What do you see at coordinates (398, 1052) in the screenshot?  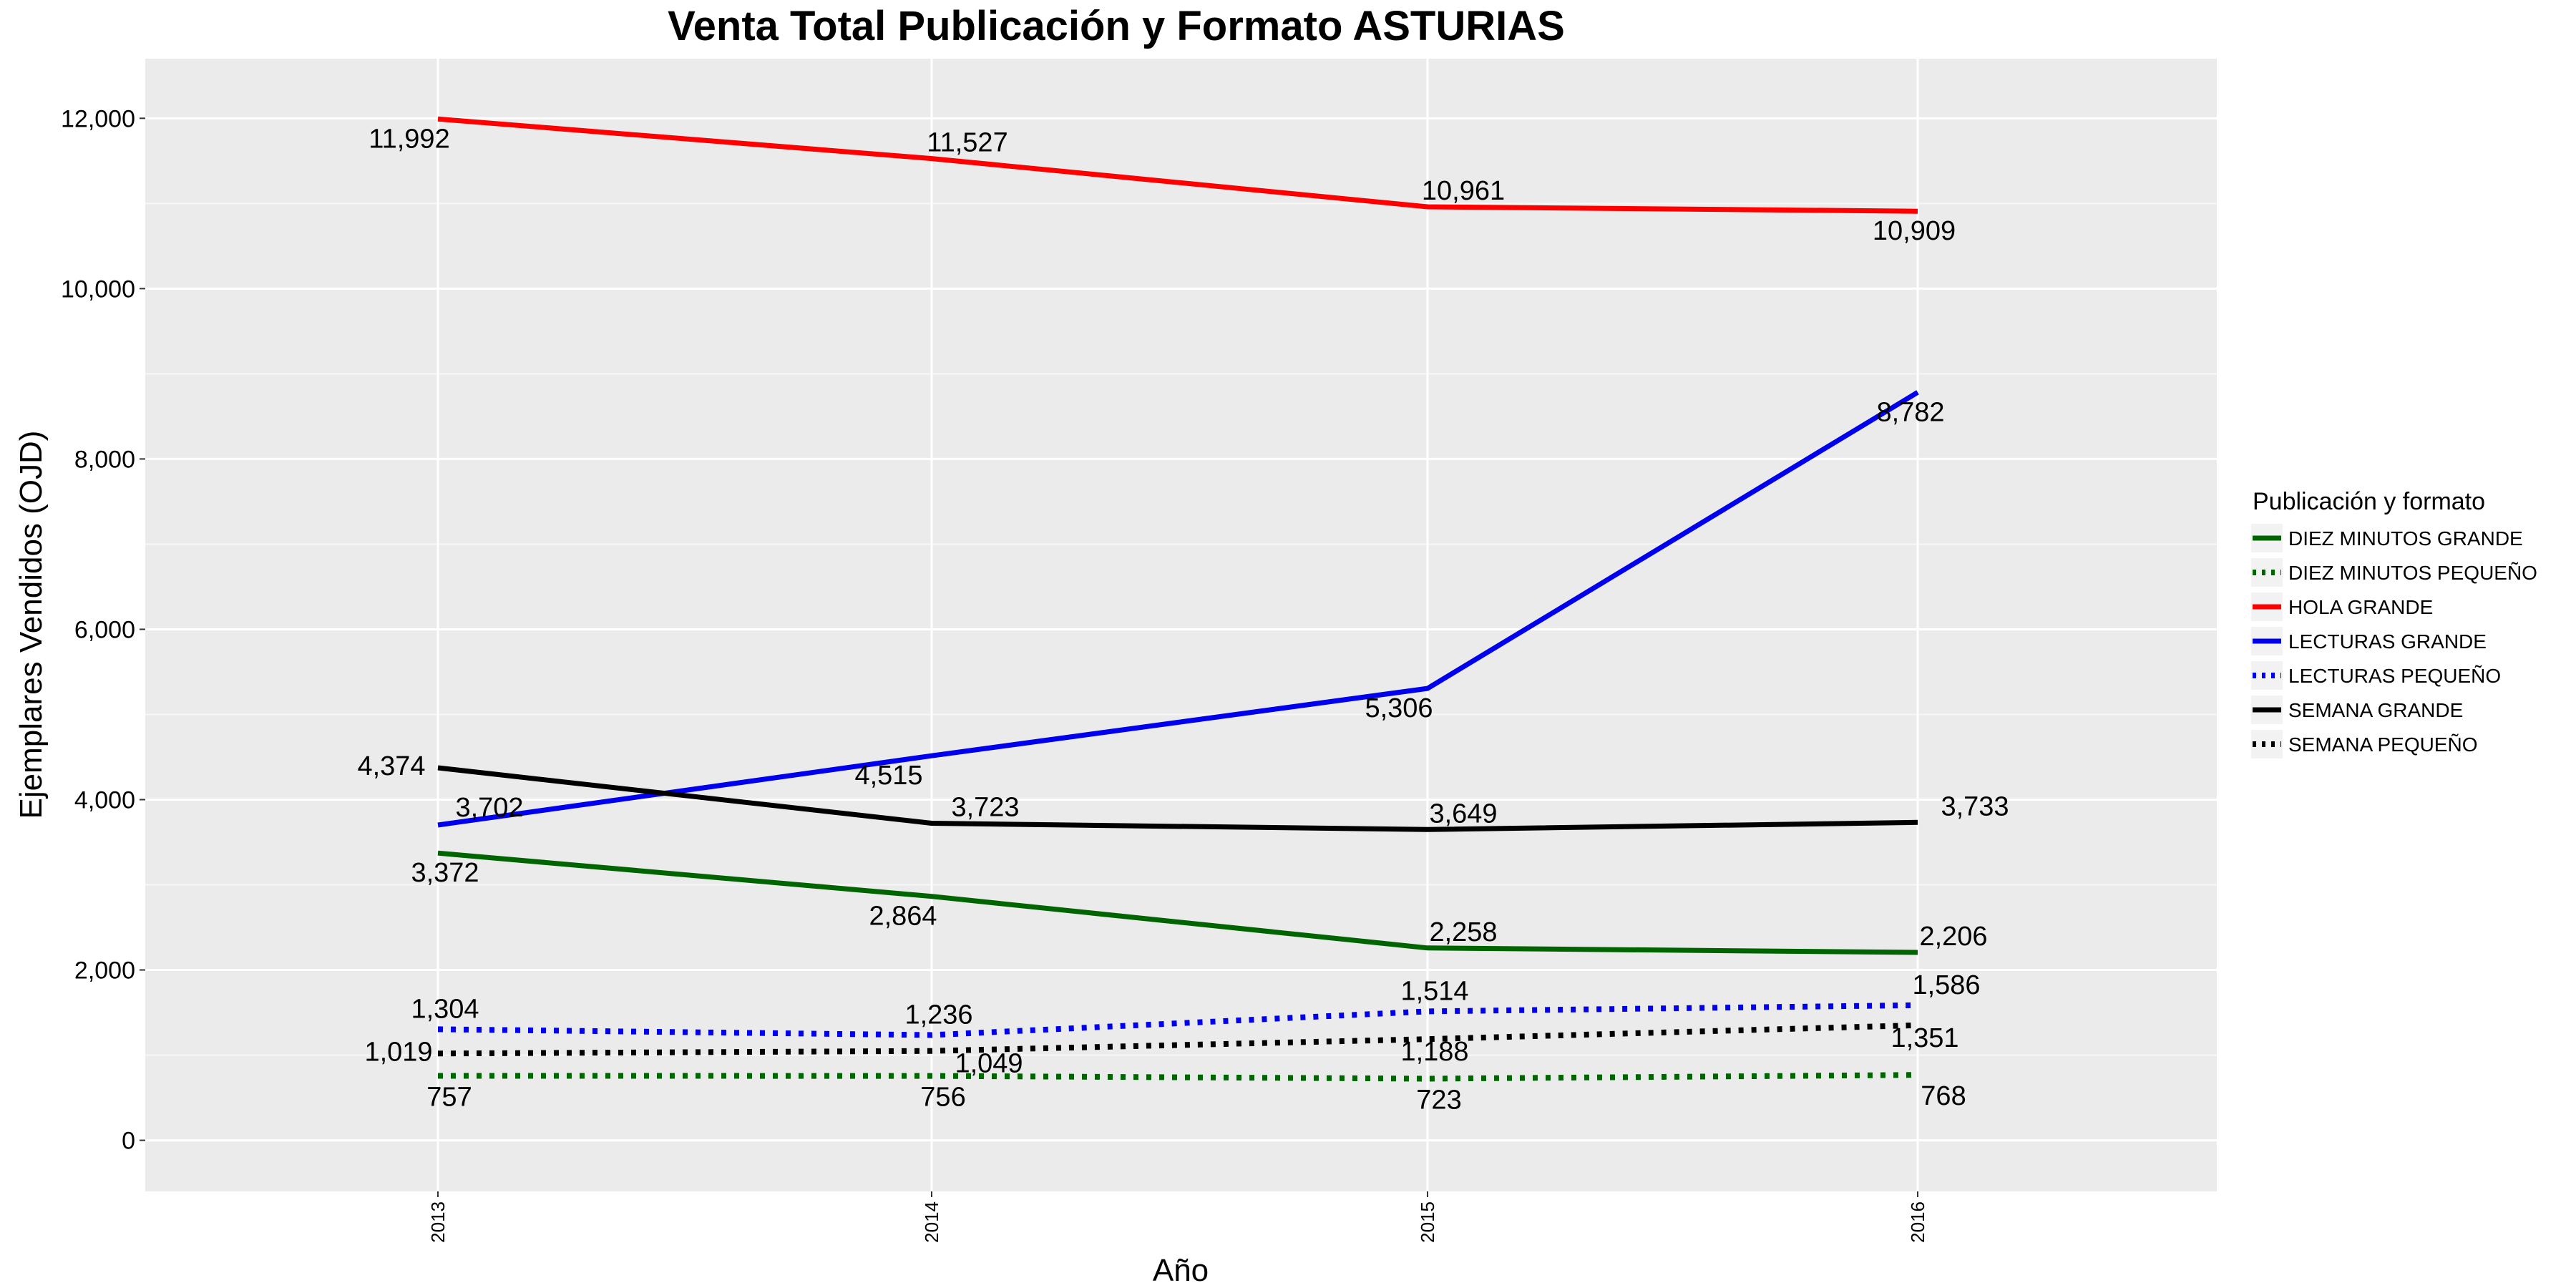 I see `data-label: 1,019` at bounding box center [398, 1052].